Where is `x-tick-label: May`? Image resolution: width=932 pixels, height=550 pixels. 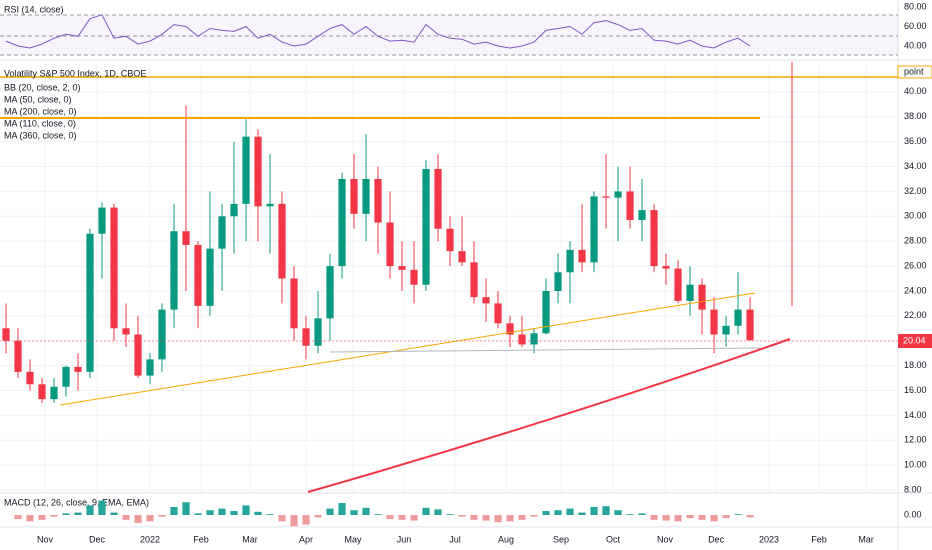 x-tick-label: May is located at coordinates (354, 539).